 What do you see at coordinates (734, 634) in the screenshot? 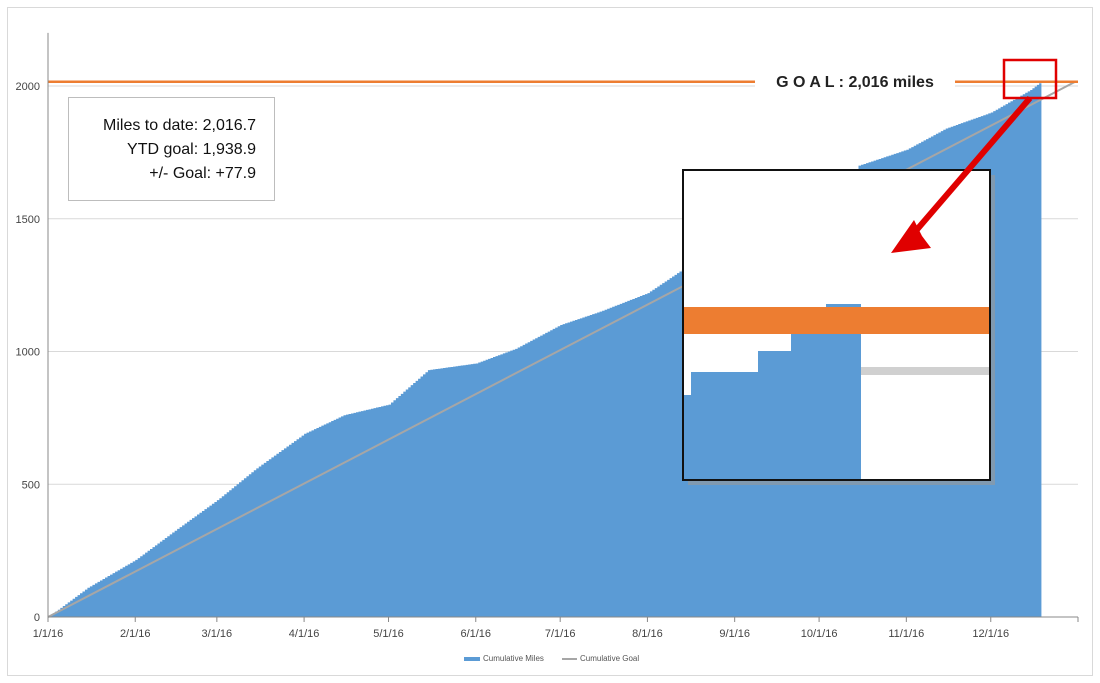
I see `x-tick-label: 9/1/16` at bounding box center [734, 634].